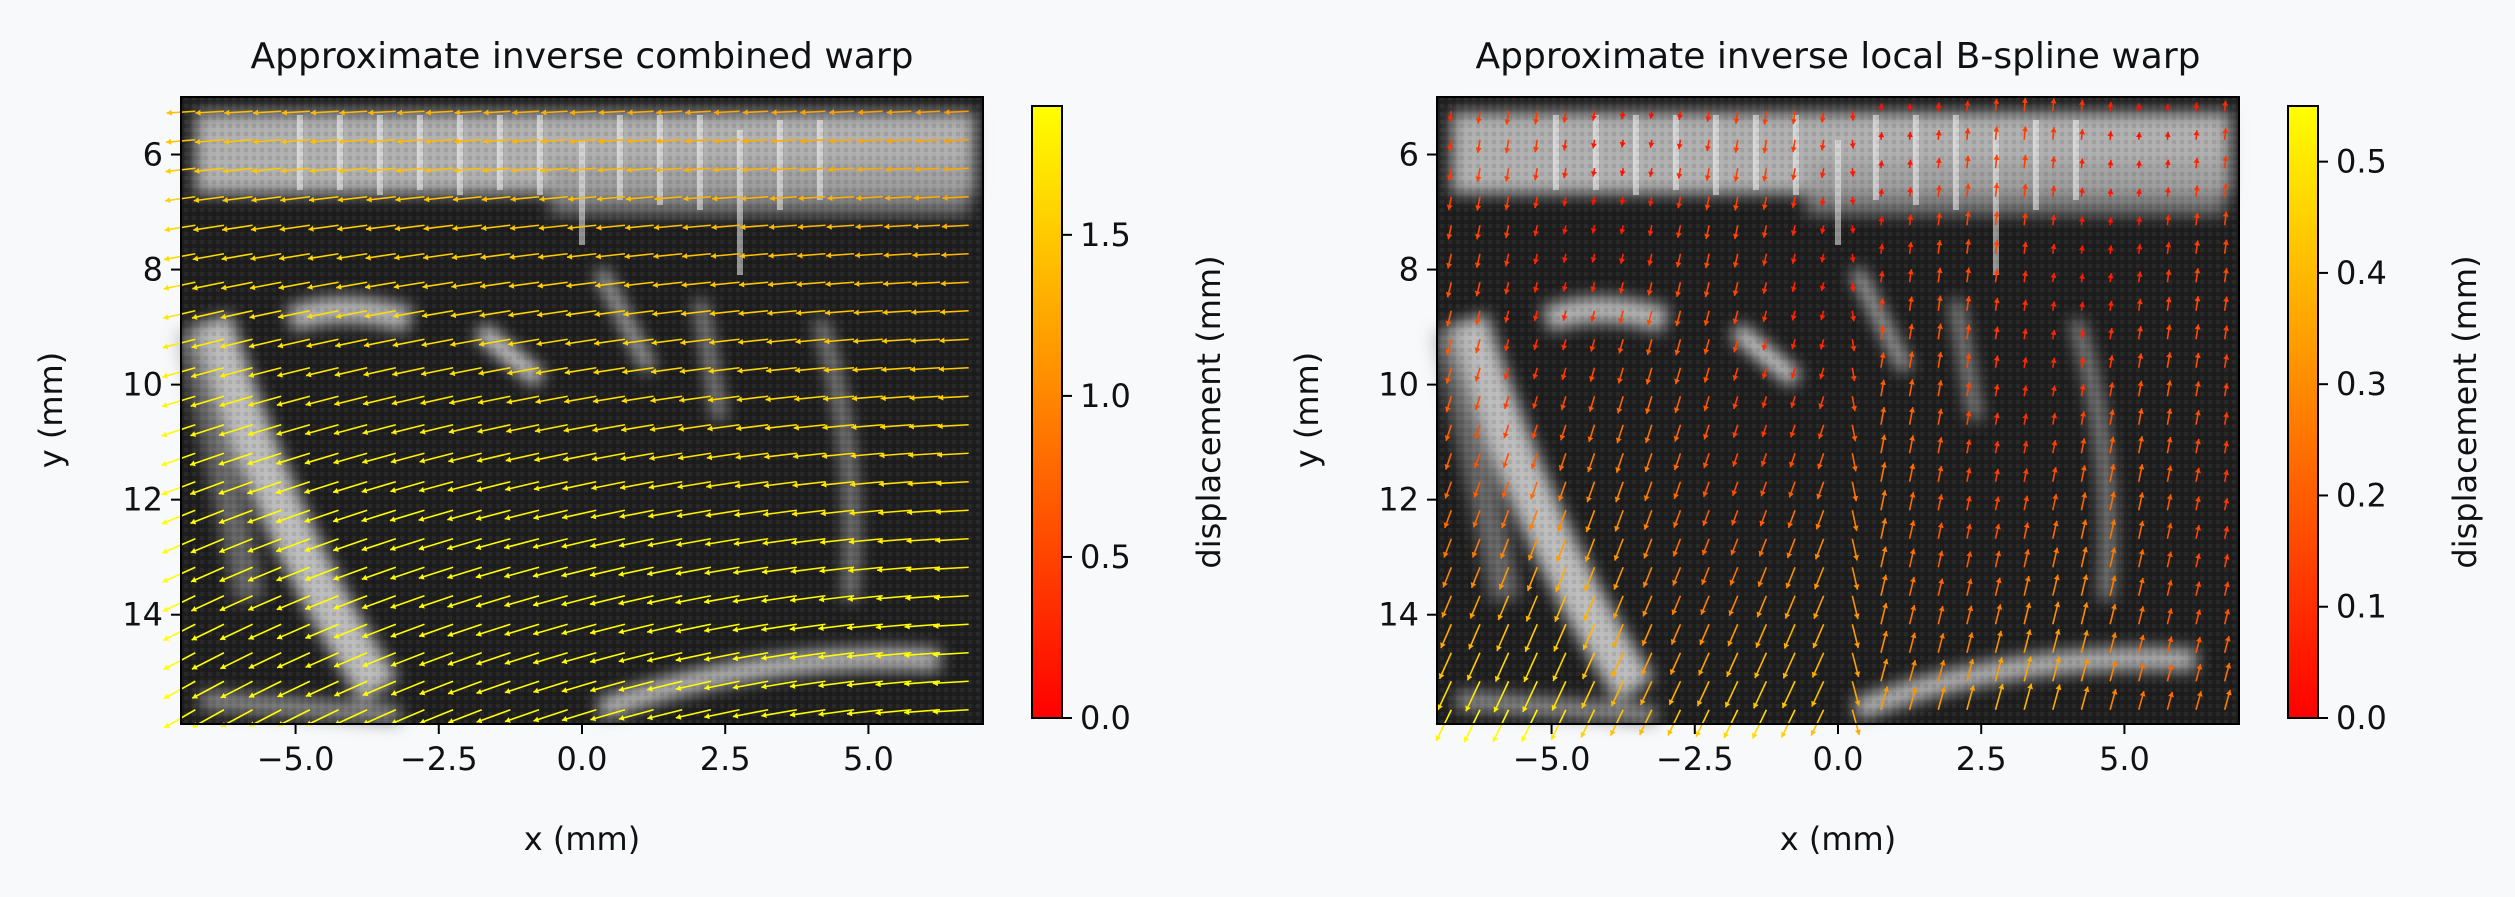 Image resolution: width=2515 pixels, height=897 pixels. I want to click on colorbar-tick-label: 0.4, so click(2361, 273).